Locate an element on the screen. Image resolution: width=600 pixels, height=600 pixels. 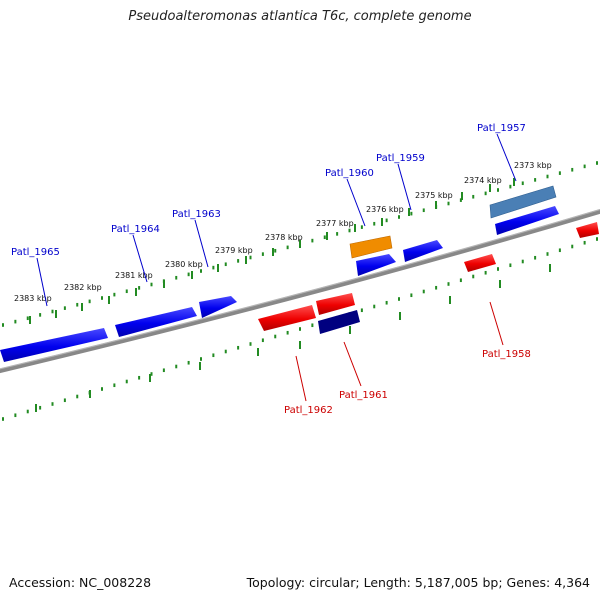
gene-label-patl-1958: Patl_1958 is located at coordinates (506, 354).